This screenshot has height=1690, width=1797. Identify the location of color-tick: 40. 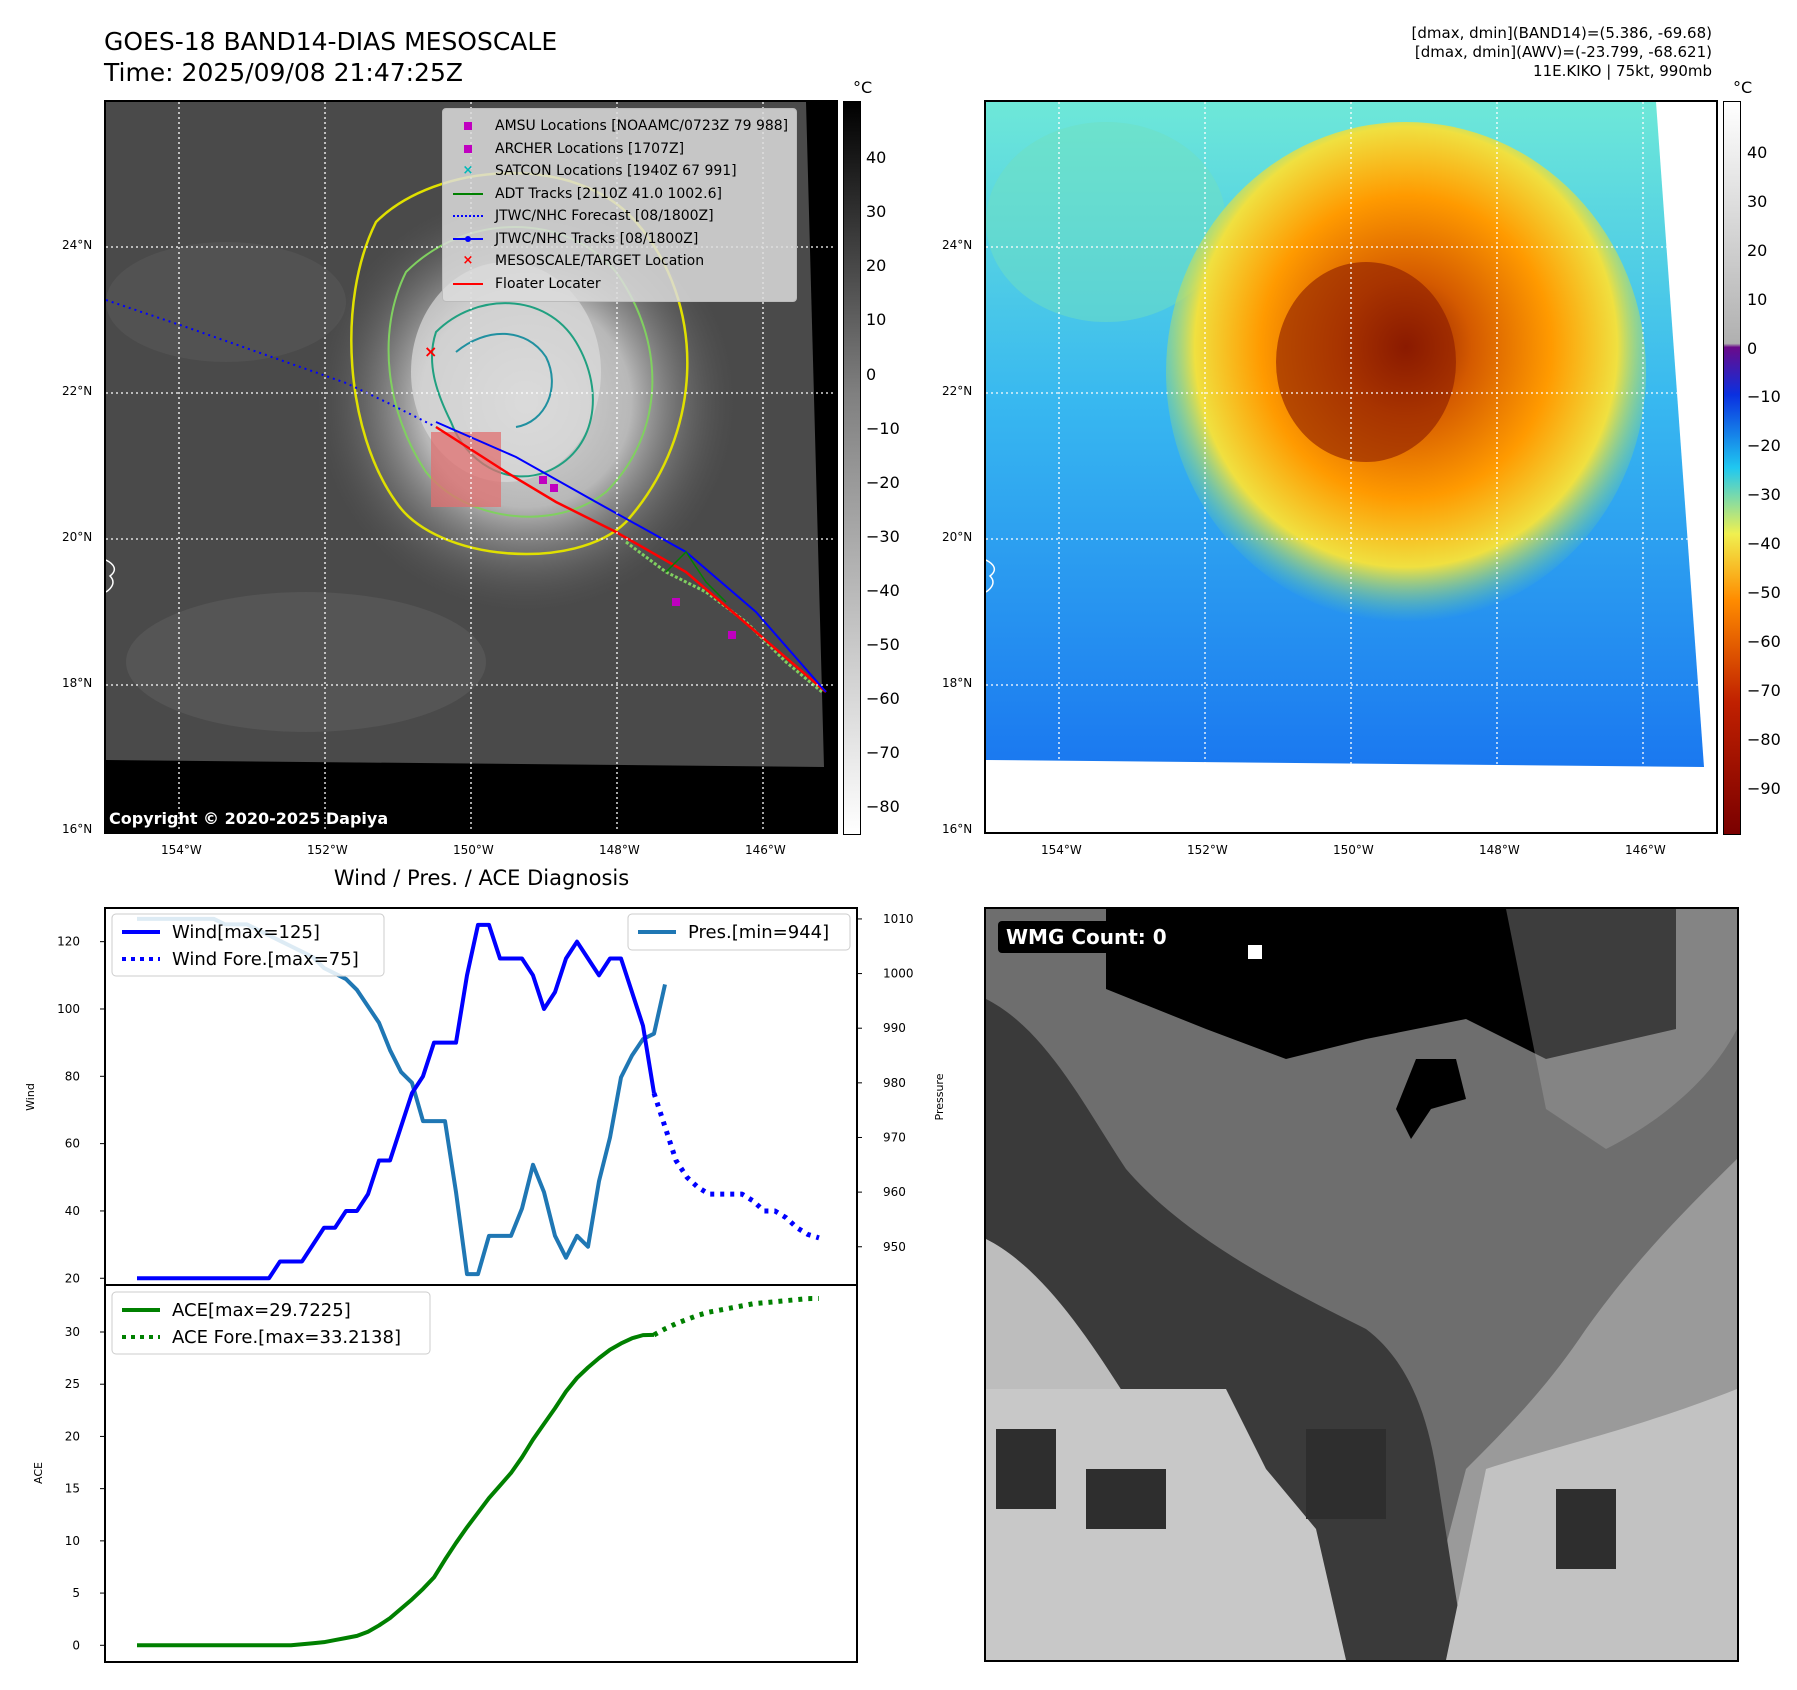
(1757, 152).